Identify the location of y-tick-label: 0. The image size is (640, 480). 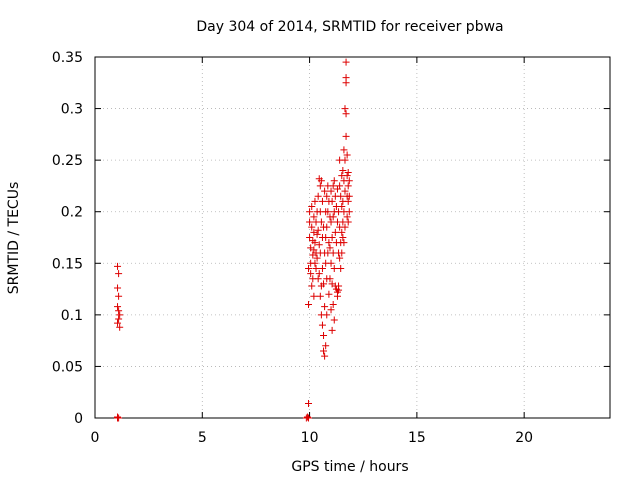
(78, 419).